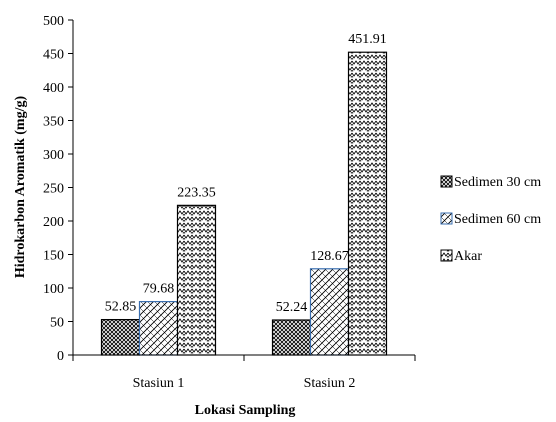  Describe the element at coordinates (53, 21) in the screenshot. I see `y-tick-label: 500` at that location.